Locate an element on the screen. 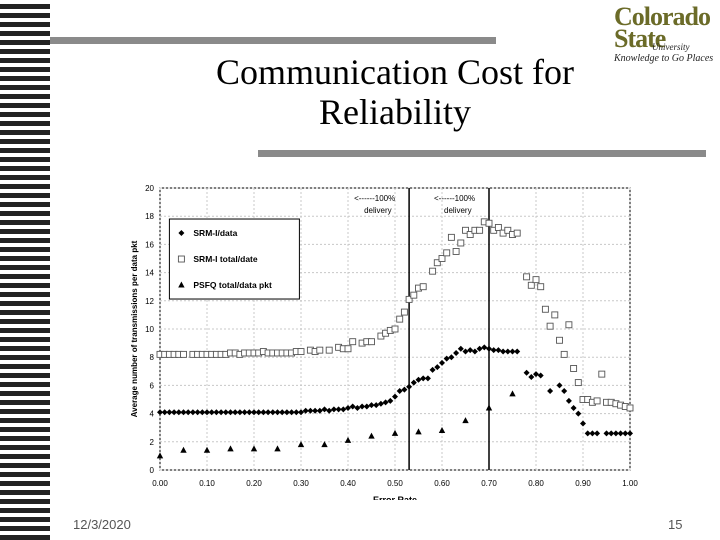 The image size is (720, 540). y-tick-label: 18 is located at coordinates (149, 216).